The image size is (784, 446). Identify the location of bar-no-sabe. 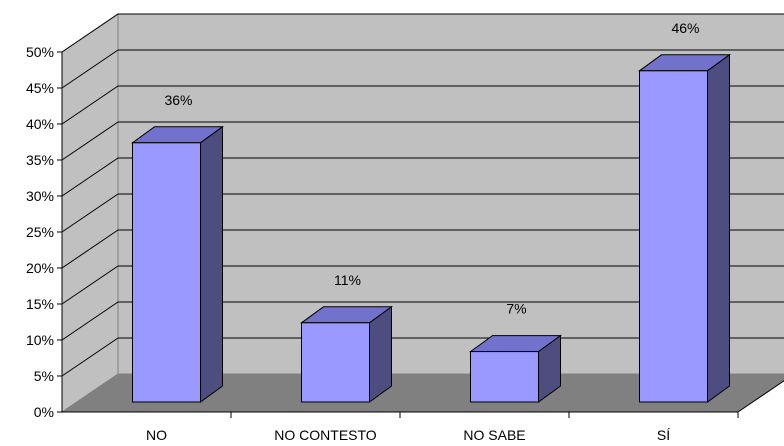
(515, 368).